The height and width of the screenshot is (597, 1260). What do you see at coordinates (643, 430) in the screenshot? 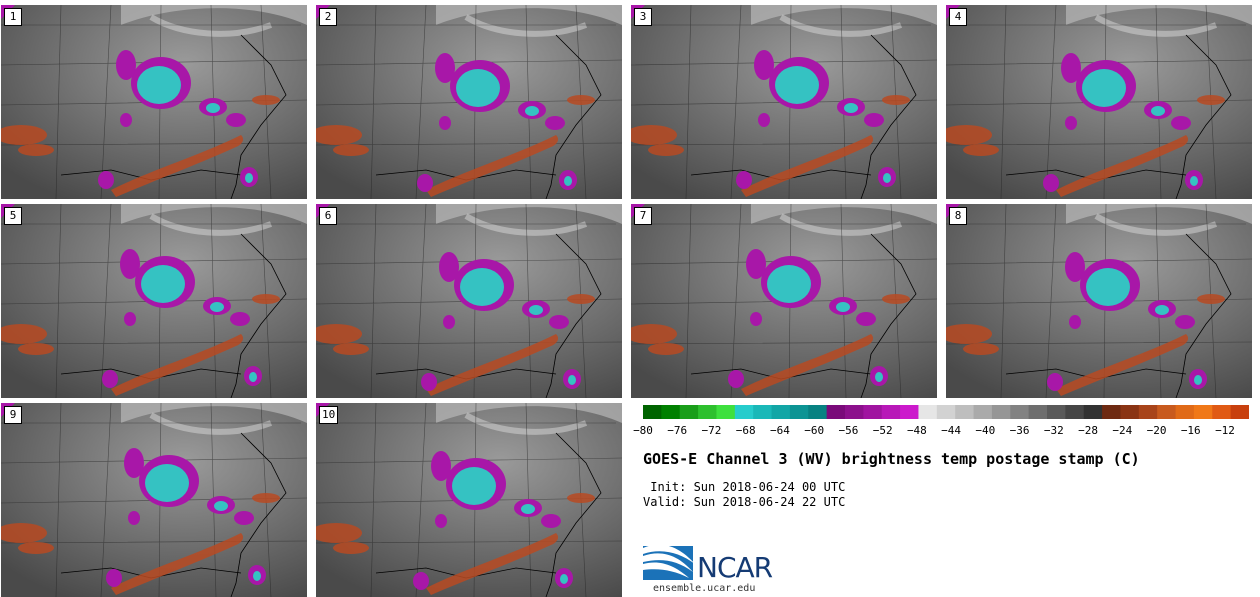
I see `colorbar-tick-label: −80` at bounding box center [643, 430].